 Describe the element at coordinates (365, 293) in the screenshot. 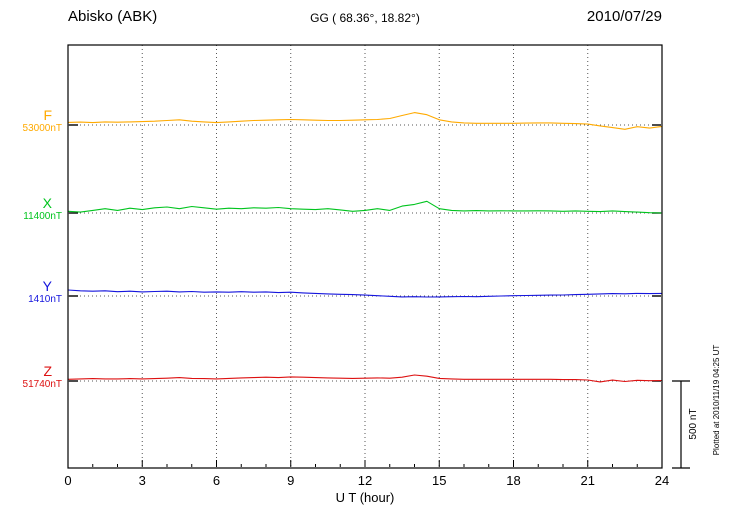

I see `trace-Y` at that location.